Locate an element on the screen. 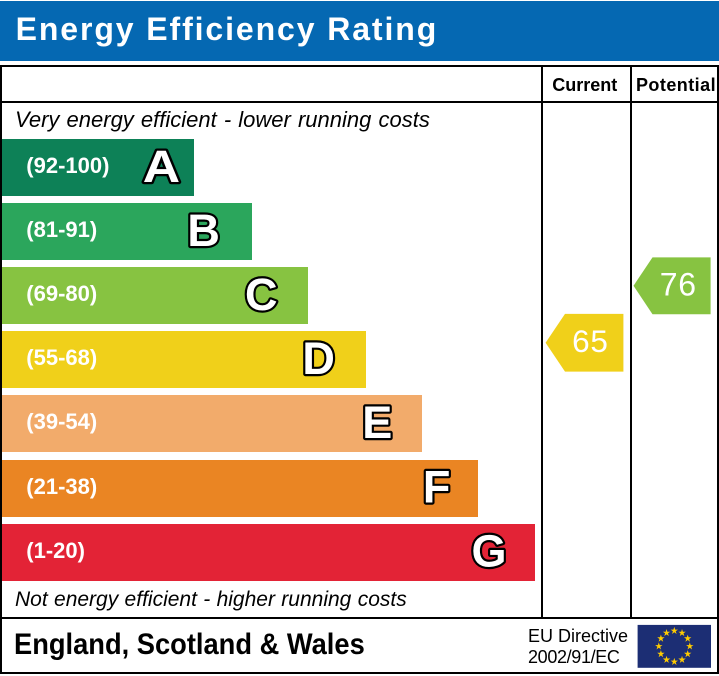 The height and width of the screenshot is (676, 719). svg-text: 76 is located at coordinates (678, 284).